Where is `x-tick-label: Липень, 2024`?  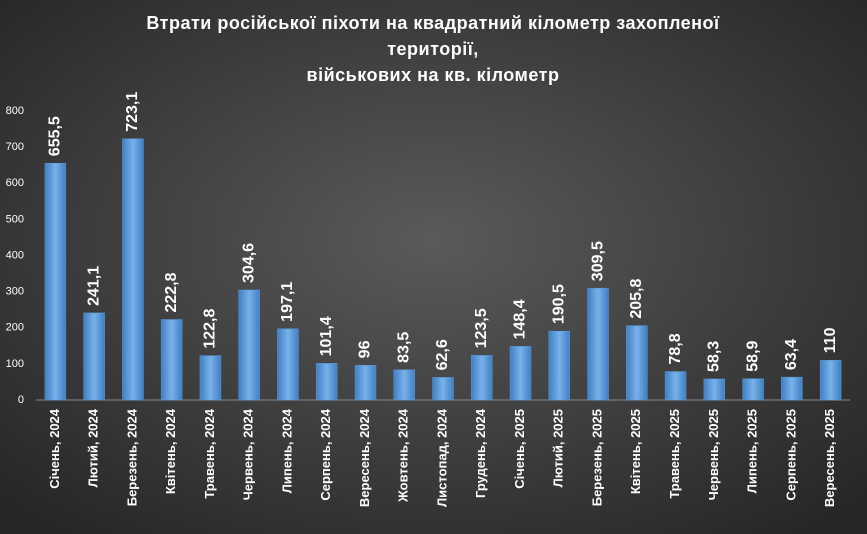 x-tick-label: Липень, 2024 is located at coordinates (286, 450).